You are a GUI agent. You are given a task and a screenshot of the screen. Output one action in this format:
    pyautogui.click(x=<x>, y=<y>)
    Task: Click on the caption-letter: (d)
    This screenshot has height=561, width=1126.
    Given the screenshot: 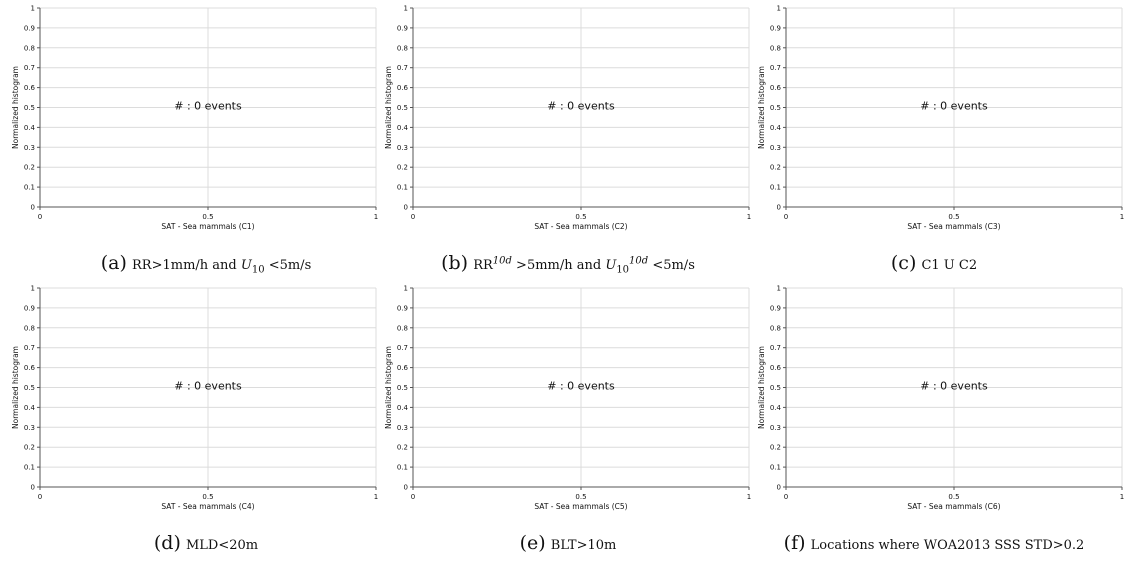 What is the action you would take?
    pyautogui.click(x=167, y=543)
    